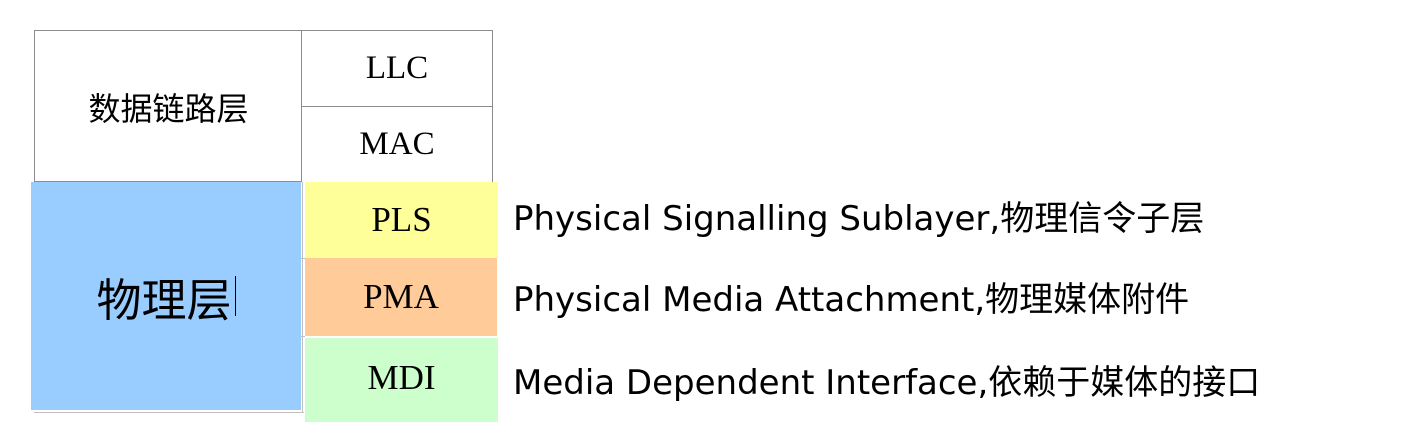 This screenshot has width=1401, height=446. I want to click on text-cursor, so click(235, 296).